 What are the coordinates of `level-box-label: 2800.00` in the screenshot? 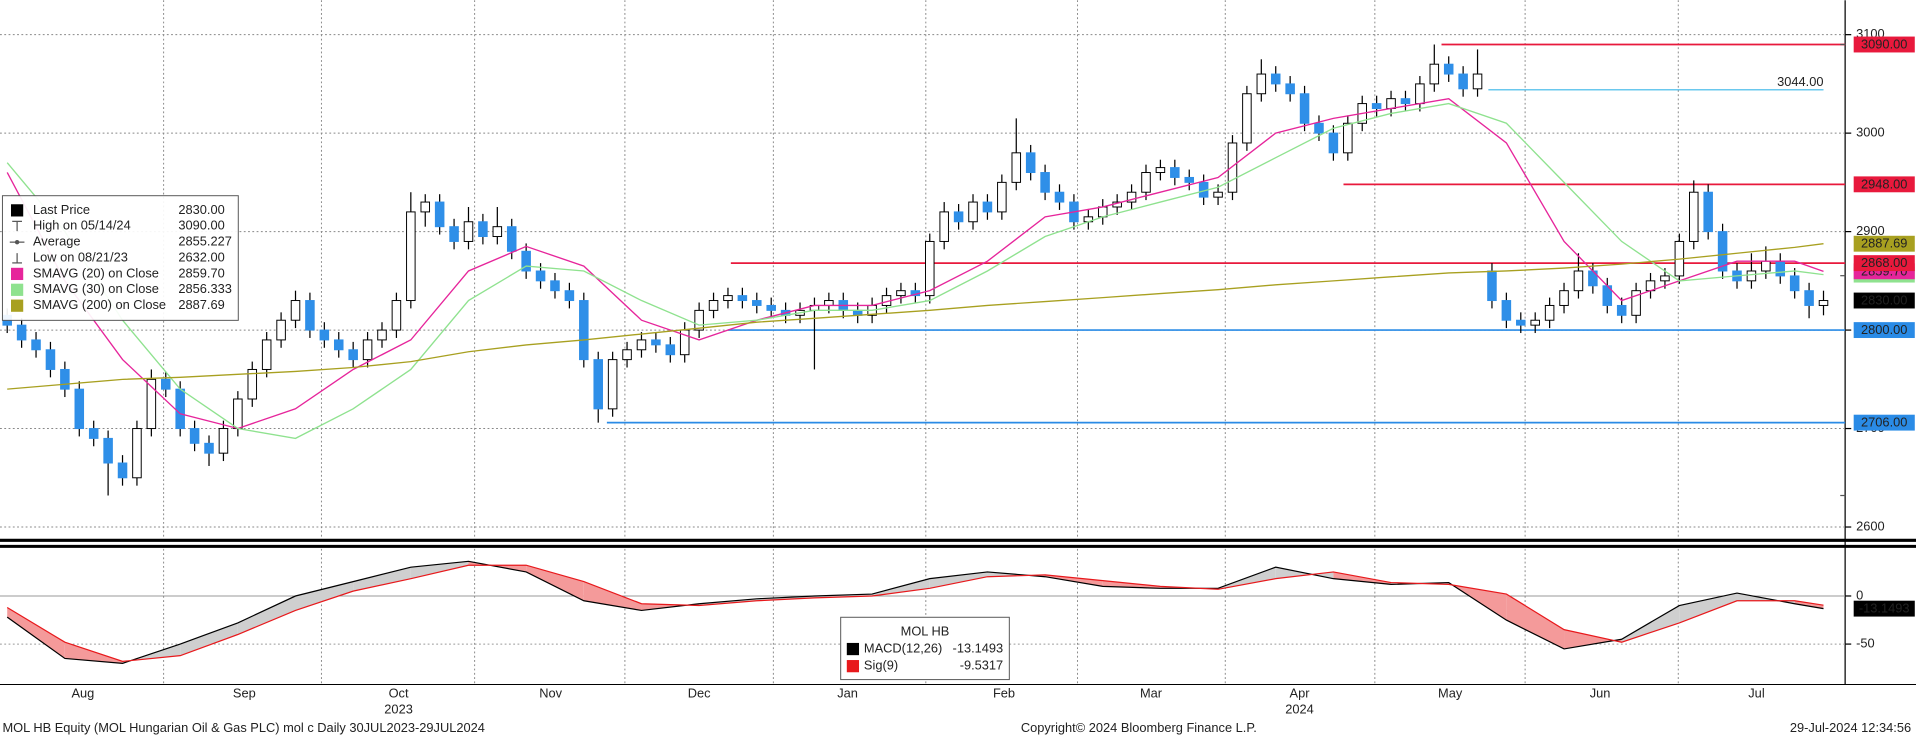 It's located at (1884, 329).